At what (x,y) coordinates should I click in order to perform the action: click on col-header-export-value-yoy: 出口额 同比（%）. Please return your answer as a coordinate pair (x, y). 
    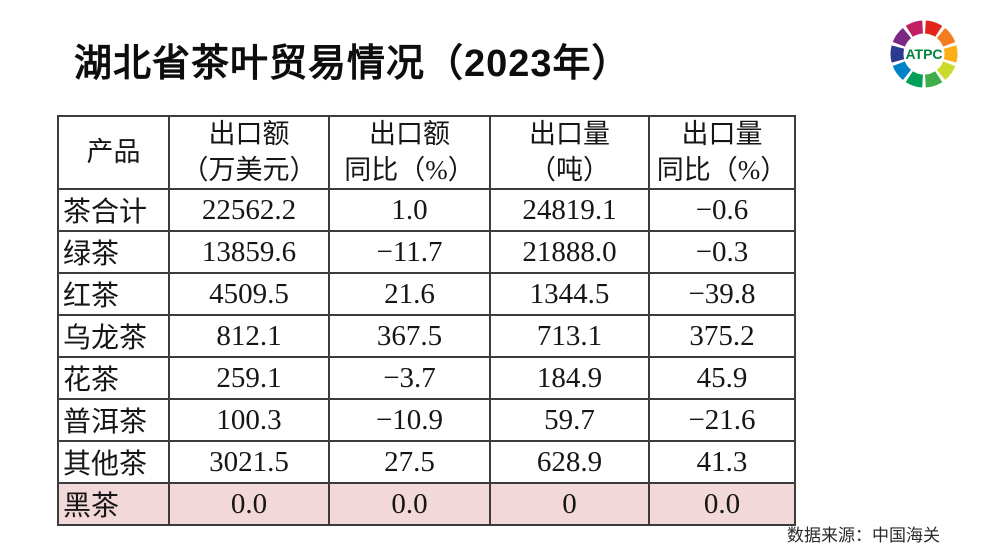
    Looking at the image, I should click on (409, 152).